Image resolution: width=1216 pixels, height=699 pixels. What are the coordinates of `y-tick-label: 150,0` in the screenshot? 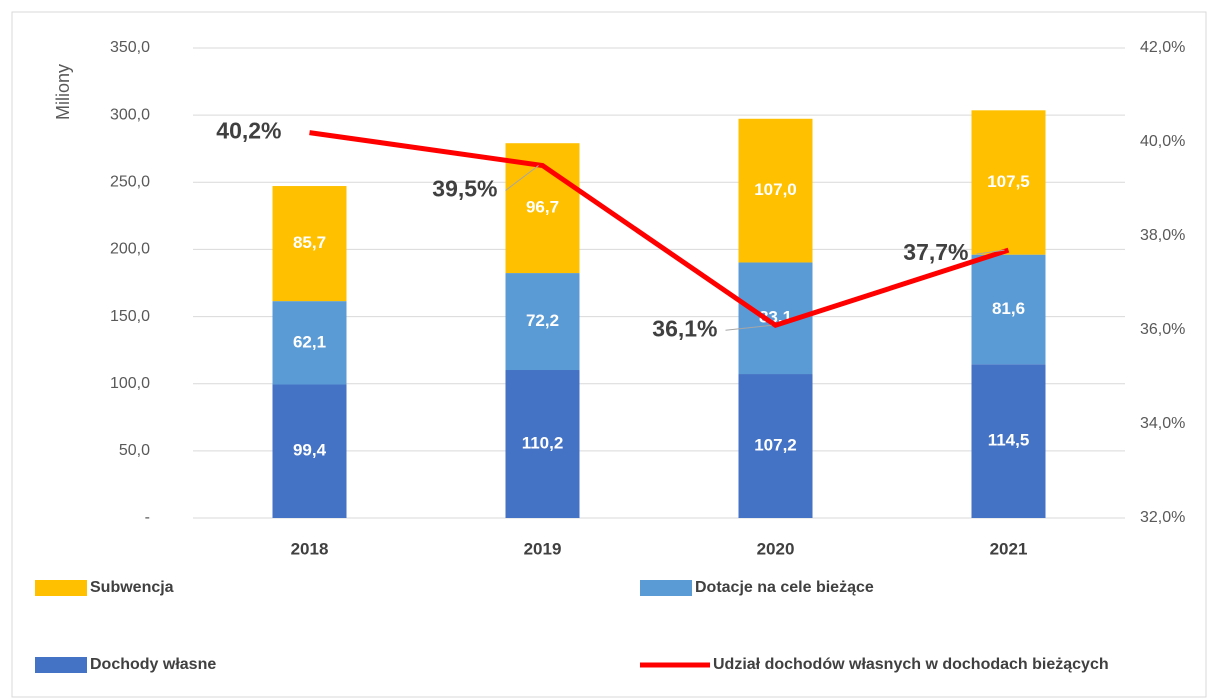 It's located at (130, 316).